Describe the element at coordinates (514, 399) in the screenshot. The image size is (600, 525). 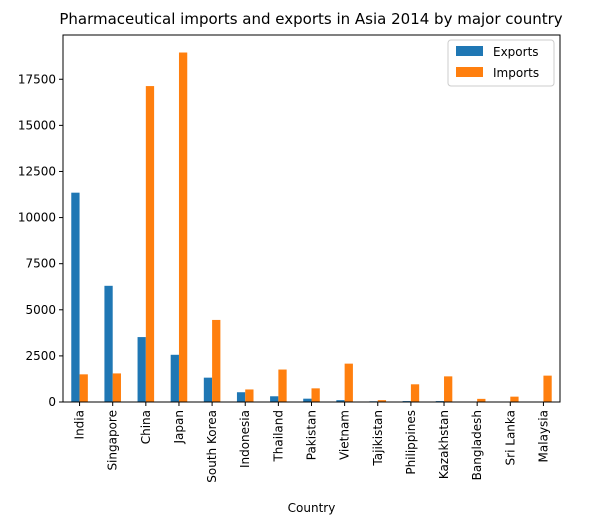
I see `bar-imports-sri-lanka` at that location.